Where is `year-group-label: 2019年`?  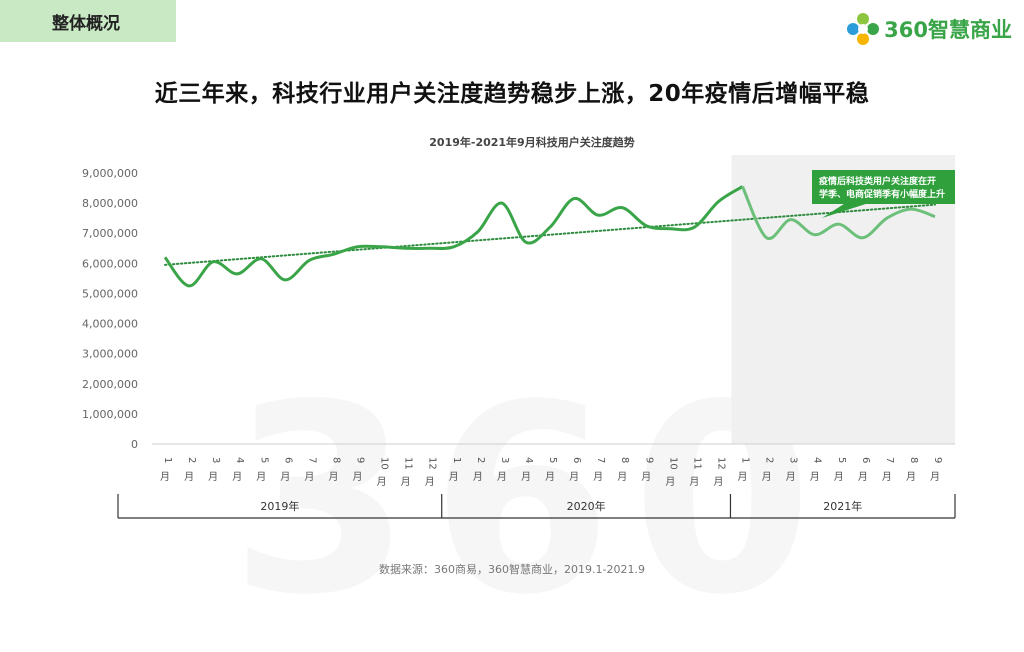
year-group-label: 2019年 is located at coordinates (279, 506).